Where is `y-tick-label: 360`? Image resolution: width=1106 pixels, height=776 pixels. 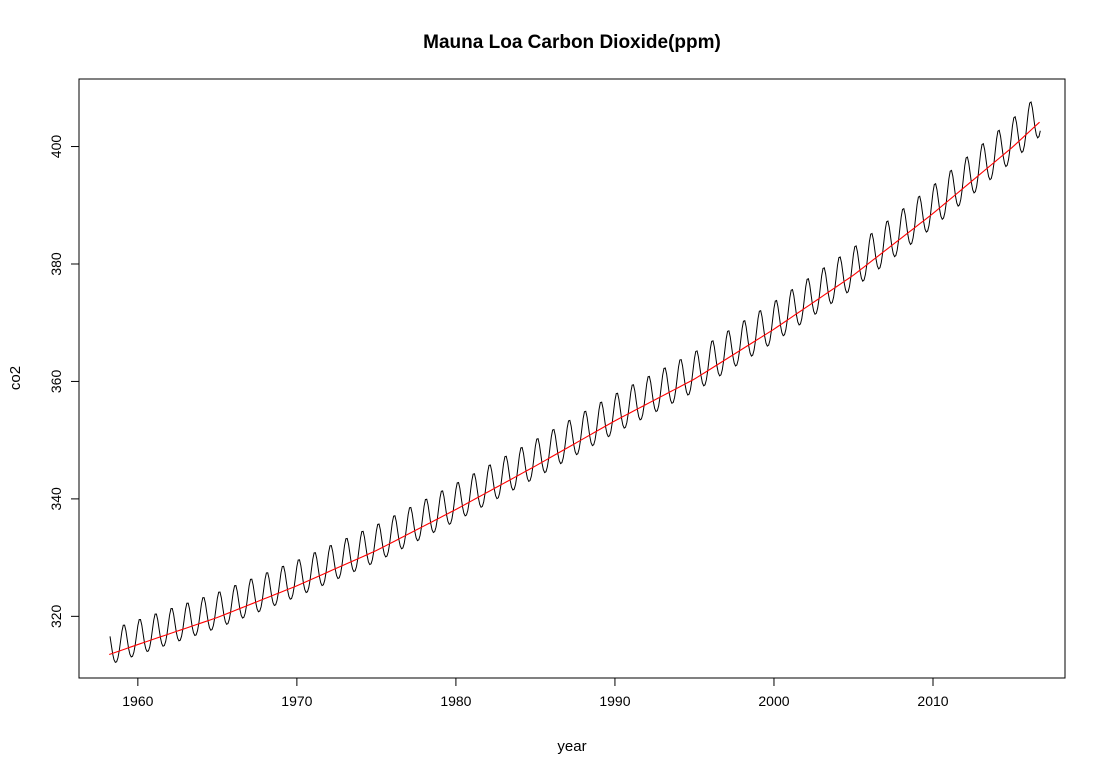
y-tick-label: 360 is located at coordinates (56, 382).